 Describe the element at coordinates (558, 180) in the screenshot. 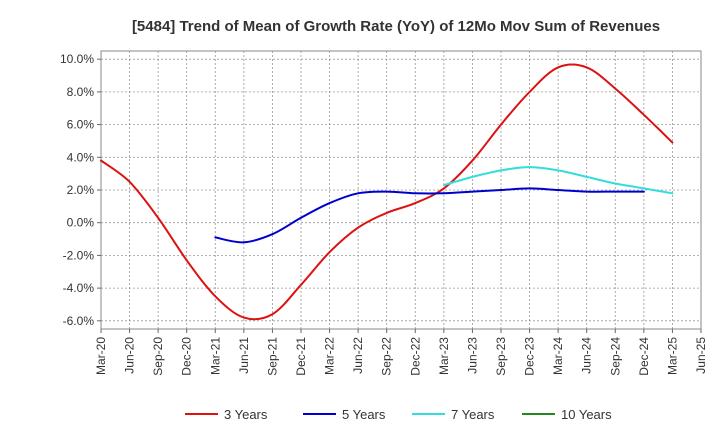

I see `series-line-7-years` at that location.